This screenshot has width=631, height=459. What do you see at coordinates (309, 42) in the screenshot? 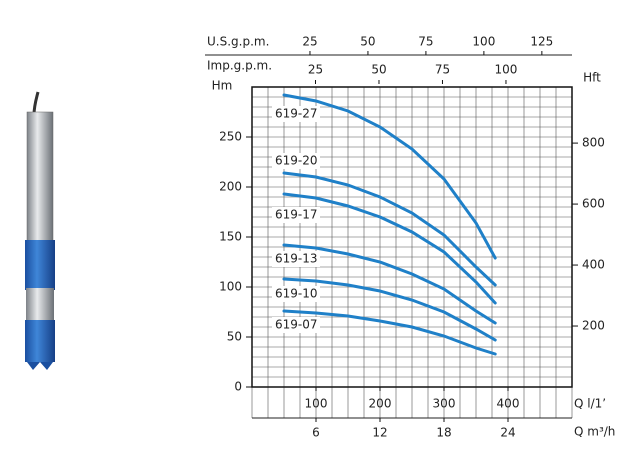
I see `x3ticks-tick-label: 25` at bounding box center [309, 42].